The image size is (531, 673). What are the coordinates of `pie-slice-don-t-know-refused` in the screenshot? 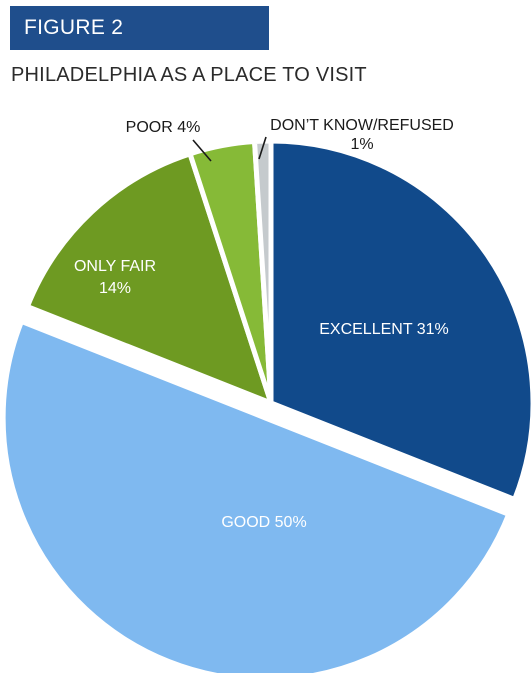 It's located at (263, 272).